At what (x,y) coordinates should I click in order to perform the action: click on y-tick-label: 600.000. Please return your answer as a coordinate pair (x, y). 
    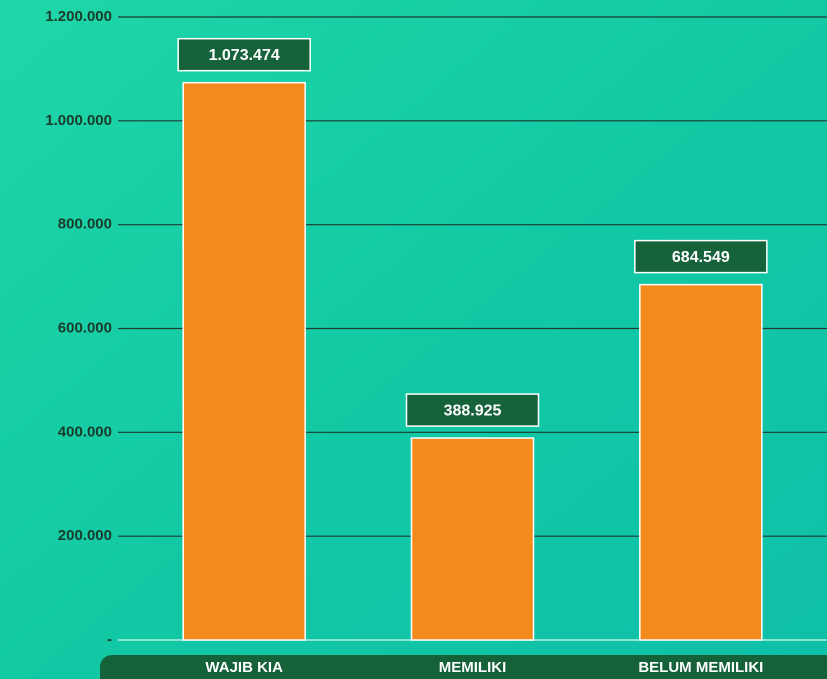
    Looking at the image, I should click on (85, 327).